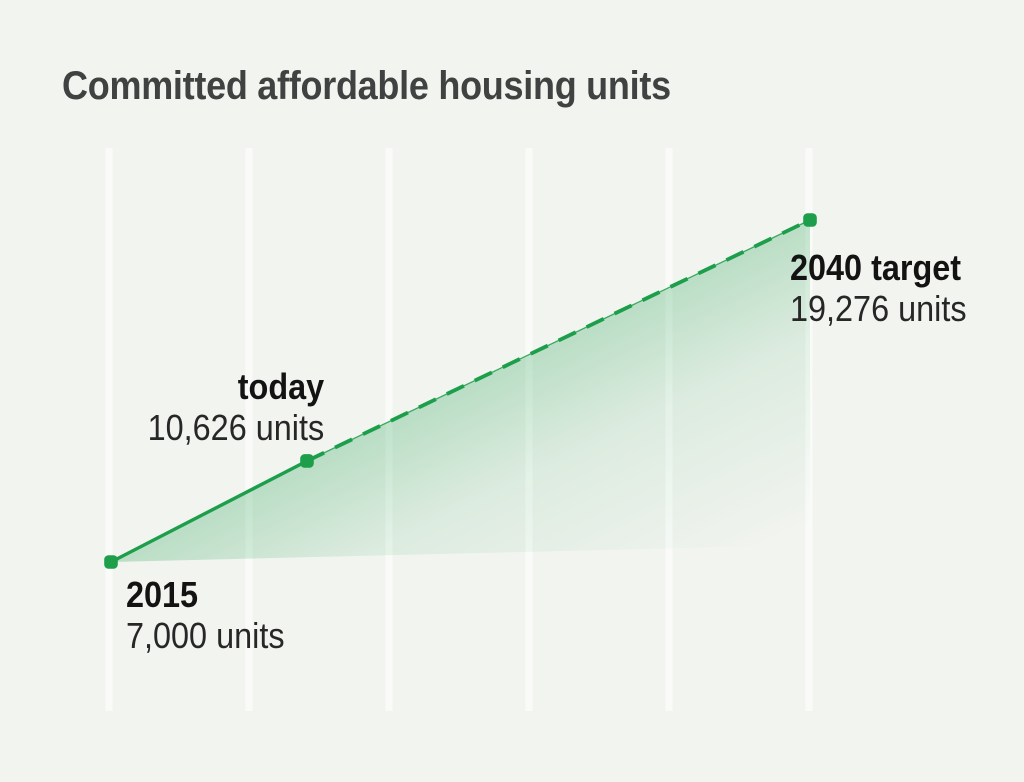 The height and width of the screenshot is (782, 1024). Describe the element at coordinates (162, 594) in the screenshot. I see `point-label-2015: 2015` at that location.